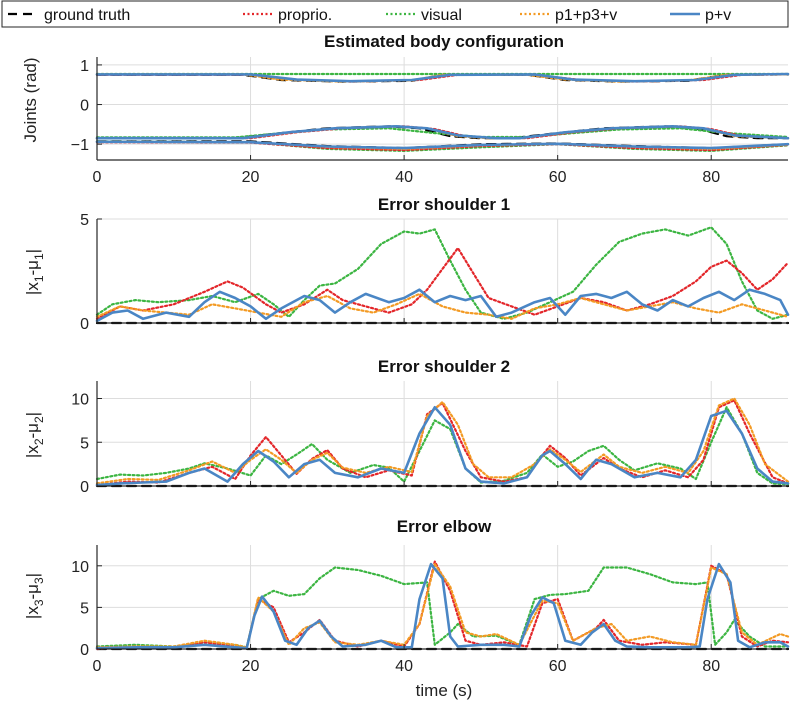  What do you see at coordinates (39, 256) in the screenshot?
I see `ylabel-shoulder1-sub2: 1` at bounding box center [39, 256].